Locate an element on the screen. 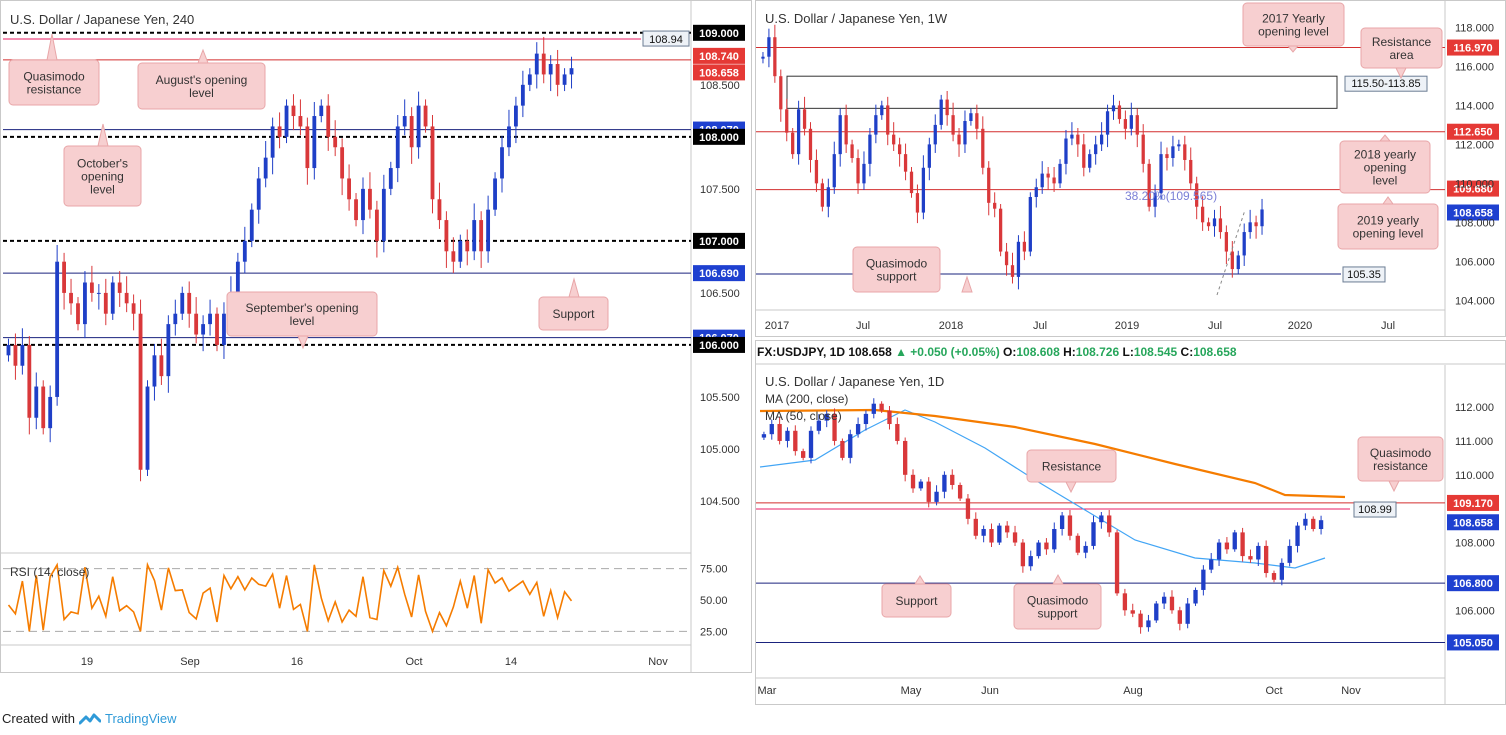  d-x-tick: May is located at coordinates (911, 691).